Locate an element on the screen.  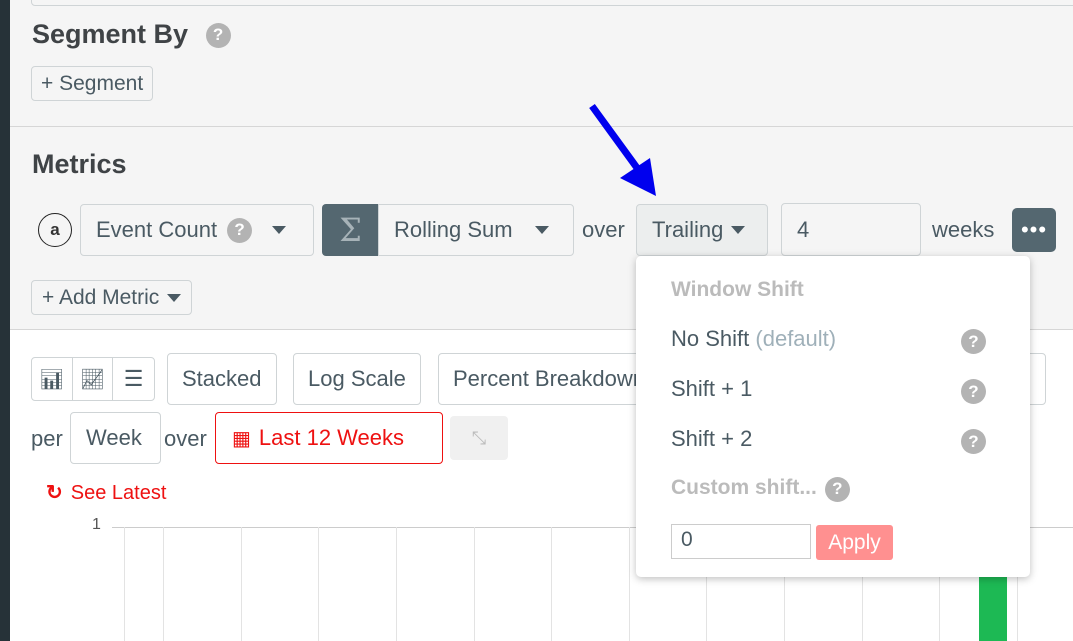
segment-title-text: Segment By is located at coordinates (110, 34).